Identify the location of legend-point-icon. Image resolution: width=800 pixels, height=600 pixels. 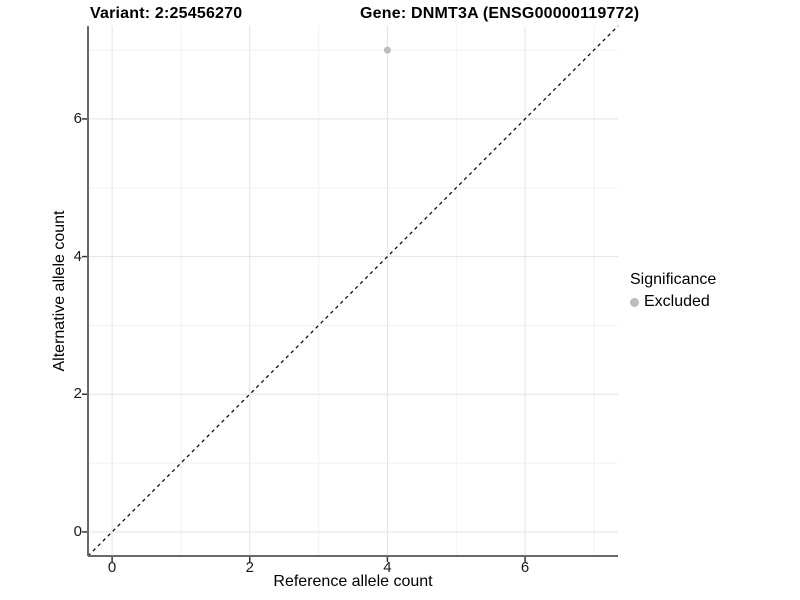
(634, 302).